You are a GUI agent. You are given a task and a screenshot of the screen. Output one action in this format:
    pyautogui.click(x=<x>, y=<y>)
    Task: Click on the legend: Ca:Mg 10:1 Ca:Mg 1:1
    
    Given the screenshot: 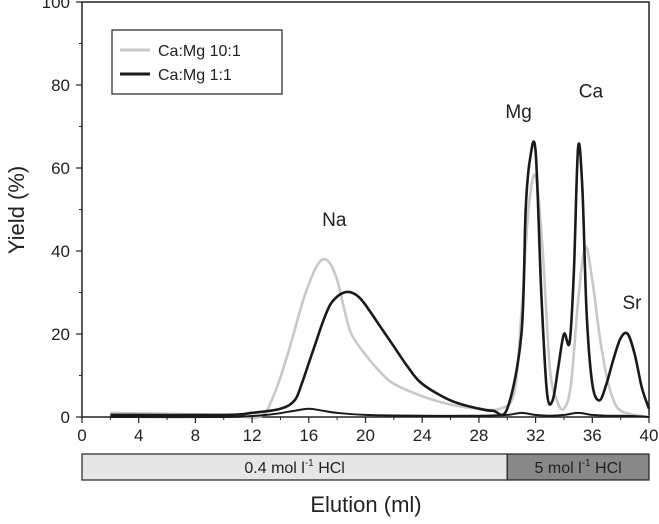 What is the action you would take?
    pyautogui.click(x=197, y=62)
    